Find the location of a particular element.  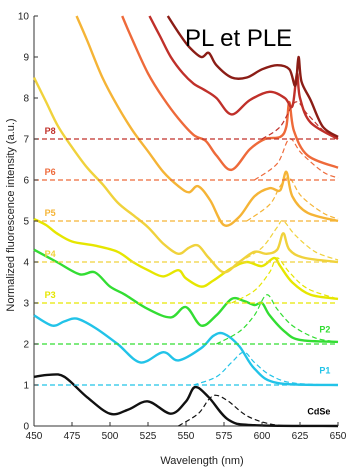

series-label-p8: P8 is located at coordinates (50, 131).